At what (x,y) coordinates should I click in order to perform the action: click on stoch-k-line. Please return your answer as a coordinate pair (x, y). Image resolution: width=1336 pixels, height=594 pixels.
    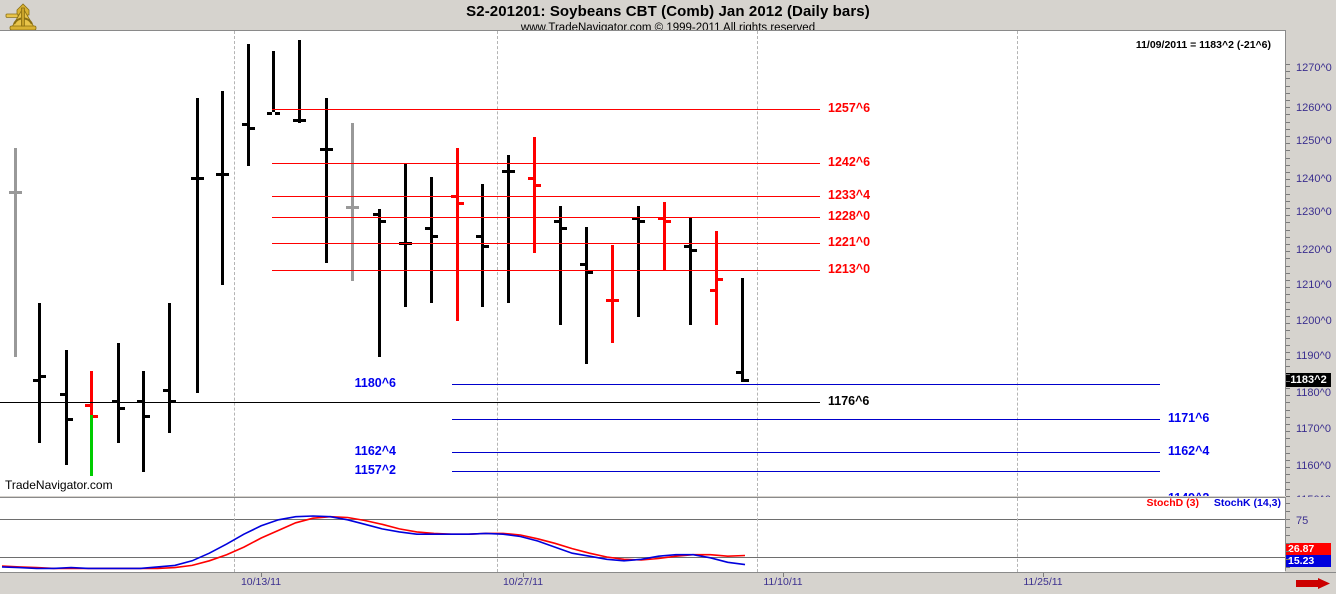
    Looking at the image, I should click on (373, 542).